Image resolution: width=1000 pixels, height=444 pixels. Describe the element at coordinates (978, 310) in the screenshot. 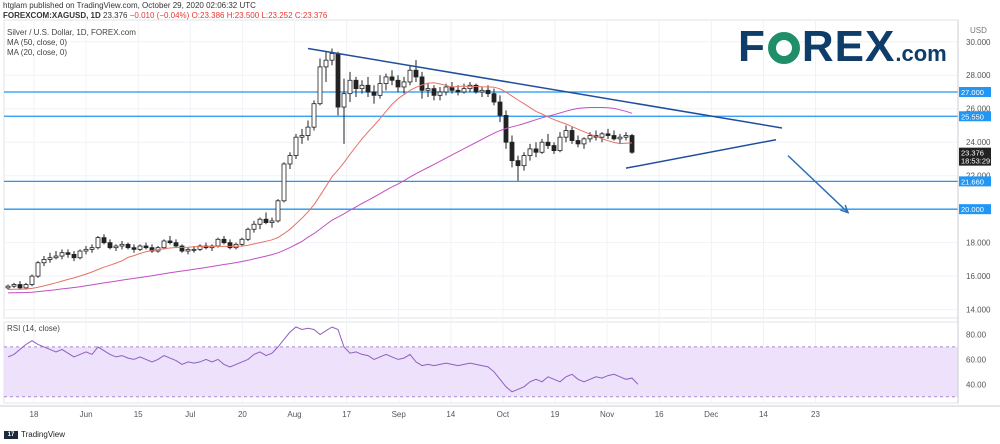

I see `price-tick-label: 14.000` at that location.